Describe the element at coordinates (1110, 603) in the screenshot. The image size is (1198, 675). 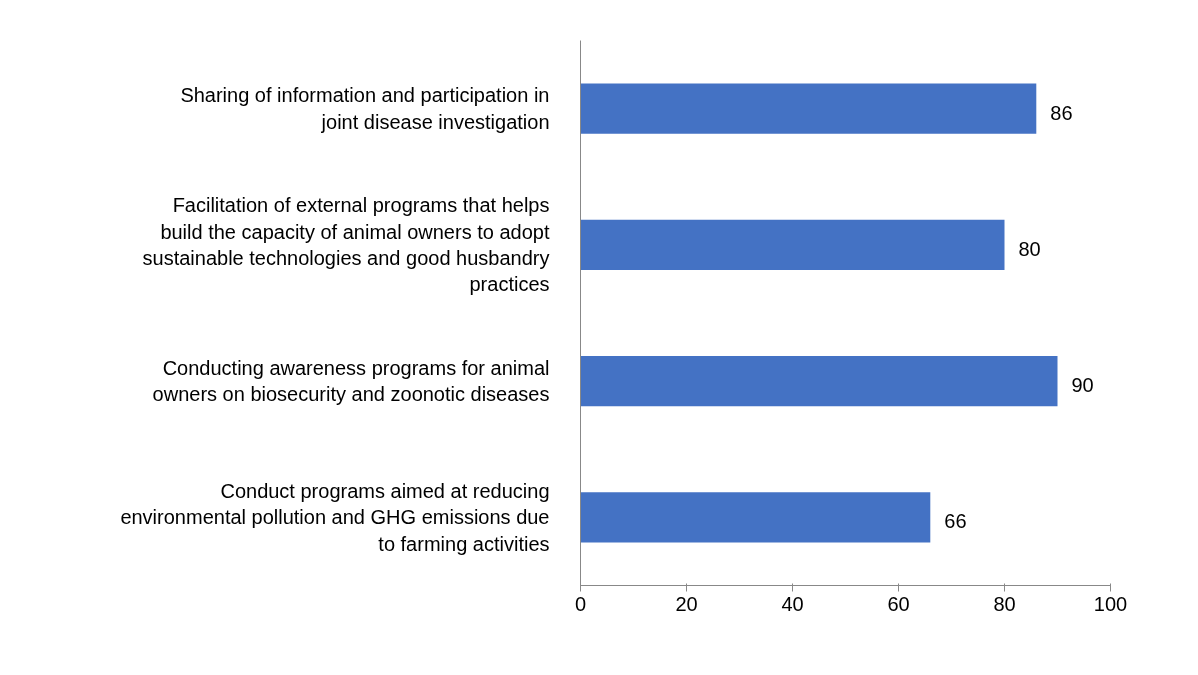
I see `x-tick-label: 100` at that location.